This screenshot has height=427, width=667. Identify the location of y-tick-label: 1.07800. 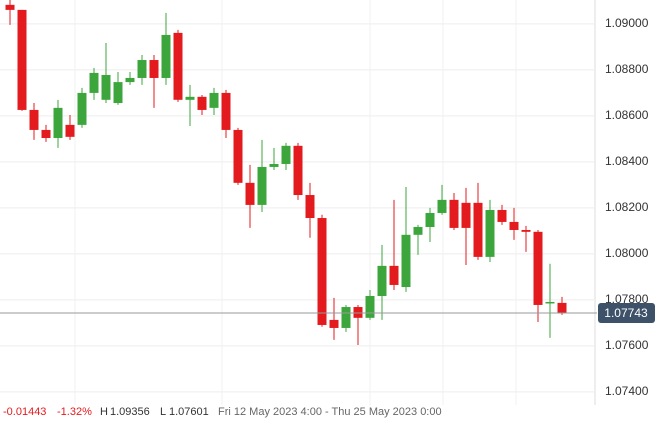
(627, 299).